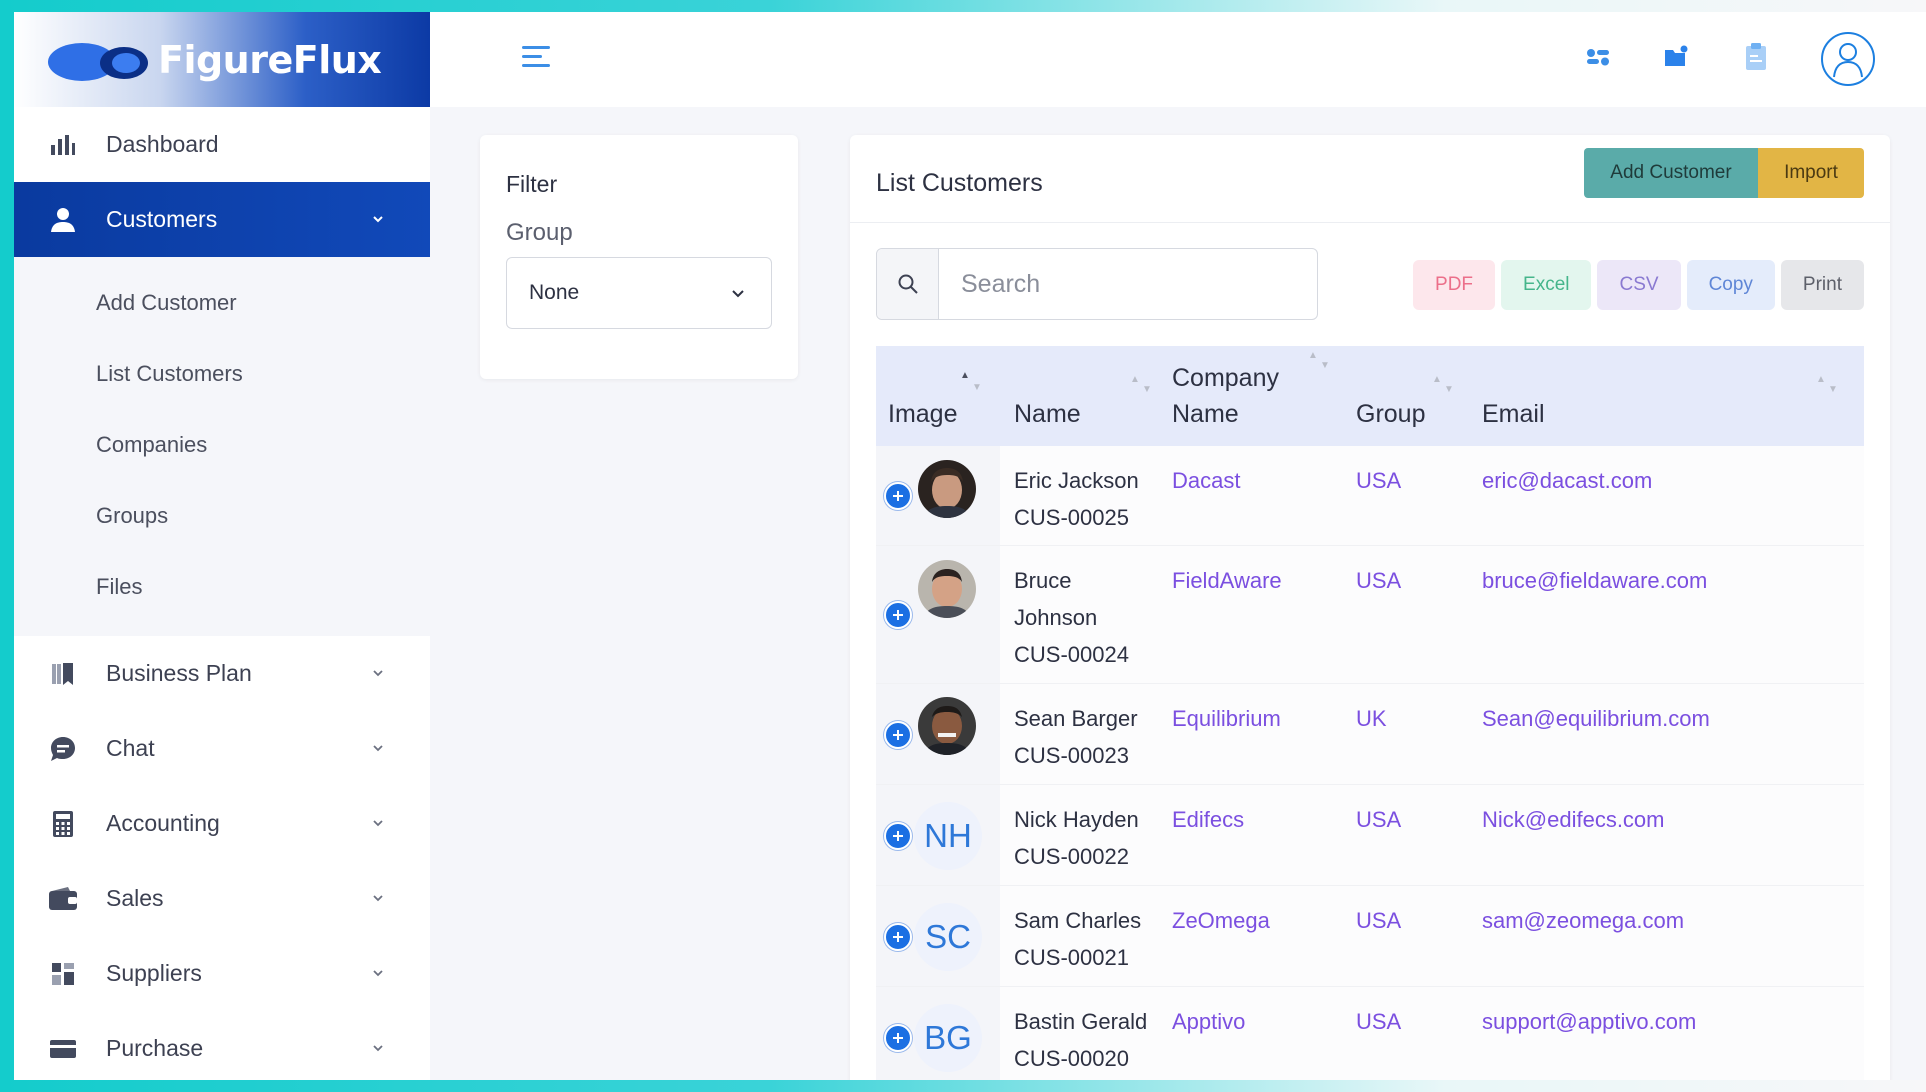 The height and width of the screenshot is (1092, 1926). What do you see at coordinates (1848, 59) in the screenshot?
I see `user-profile-icon` at bounding box center [1848, 59].